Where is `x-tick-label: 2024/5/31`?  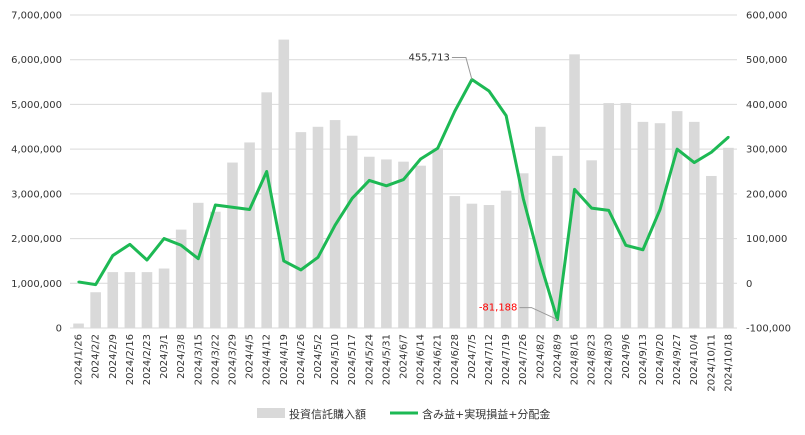 x-tick-label: 2024/5/31 is located at coordinates (386, 359).